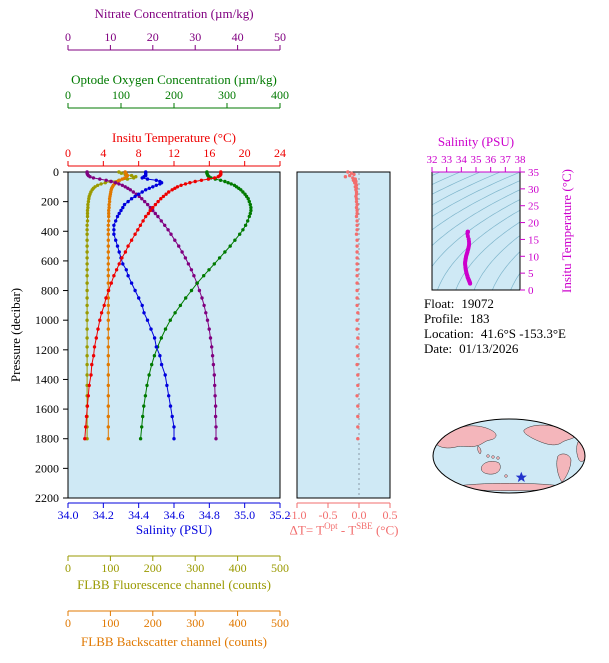  Describe the element at coordinates (139, 153) in the screenshot. I see `tick-label: 8` at that location.